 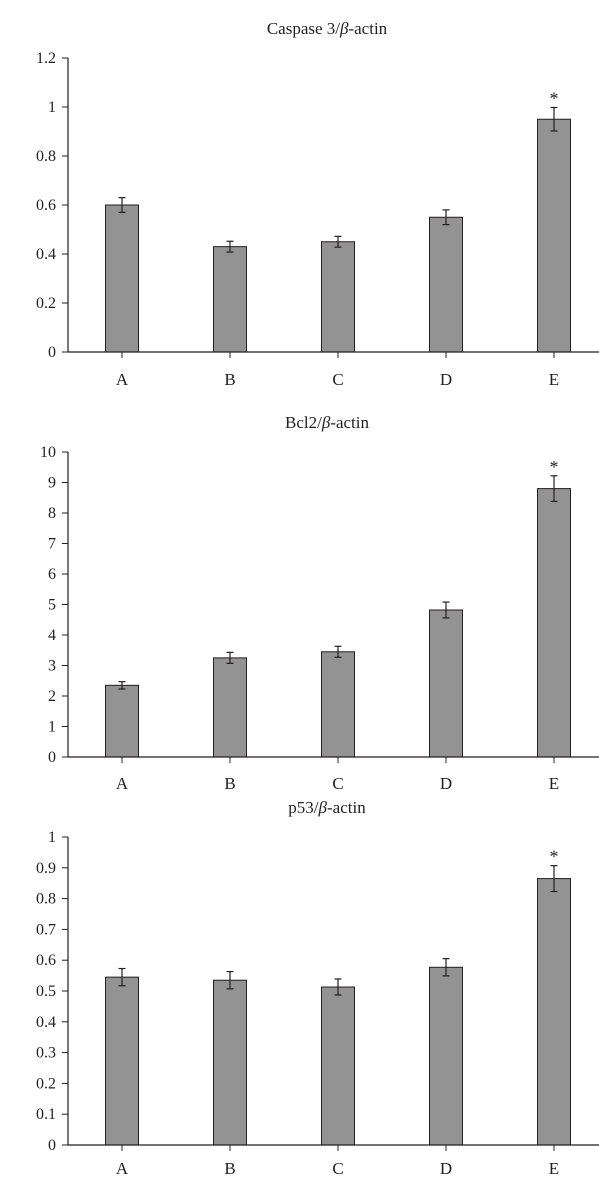 What do you see at coordinates (46, 1114) in the screenshot?
I see `y-tick-label: 0.1` at bounding box center [46, 1114].